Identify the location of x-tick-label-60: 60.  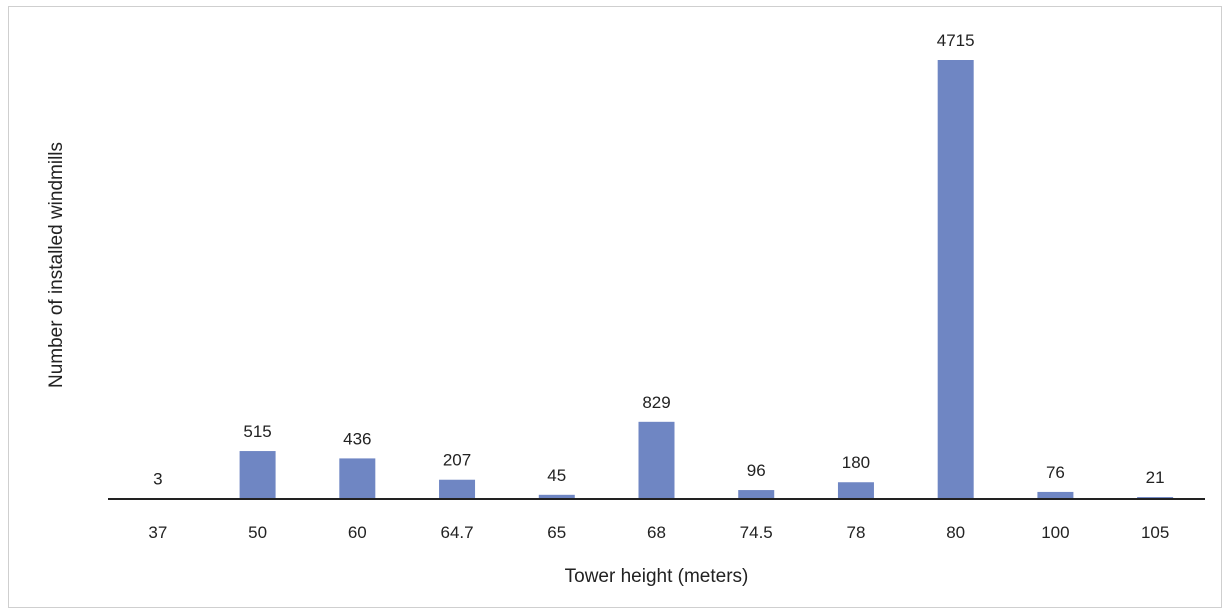
(357, 532).